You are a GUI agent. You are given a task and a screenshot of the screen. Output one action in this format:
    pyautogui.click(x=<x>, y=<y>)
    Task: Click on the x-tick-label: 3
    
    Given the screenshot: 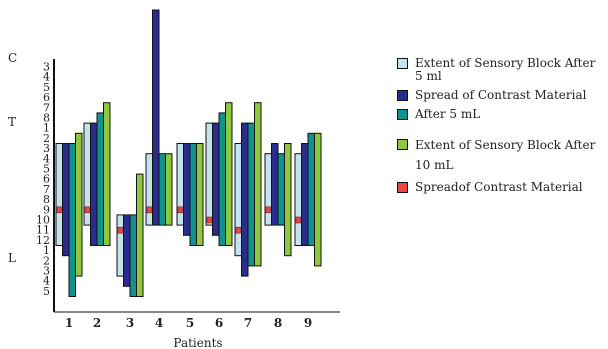 What is the action you would take?
    pyautogui.click(x=130, y=323)
    